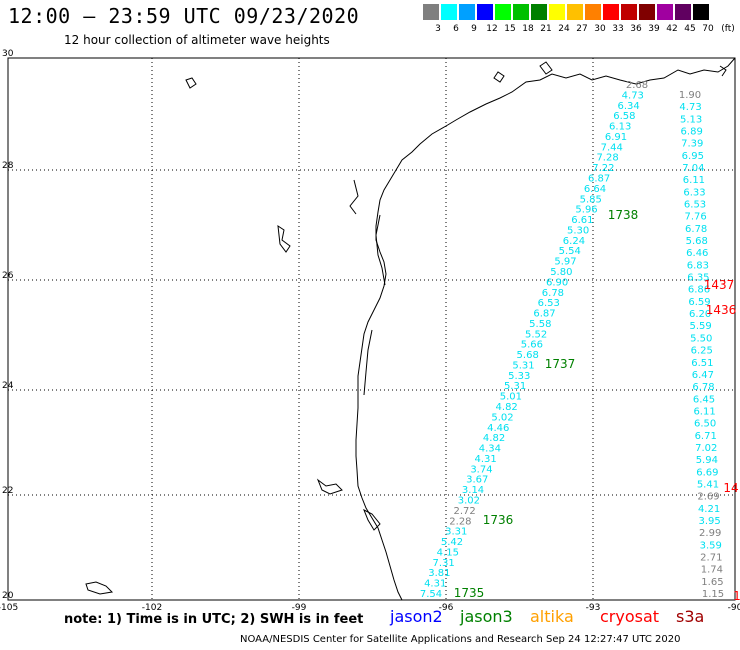 Image resolution: width=740 pixels, height=650 pixels. I want to click on swh-value-left: 5.85, so click(591, 199).